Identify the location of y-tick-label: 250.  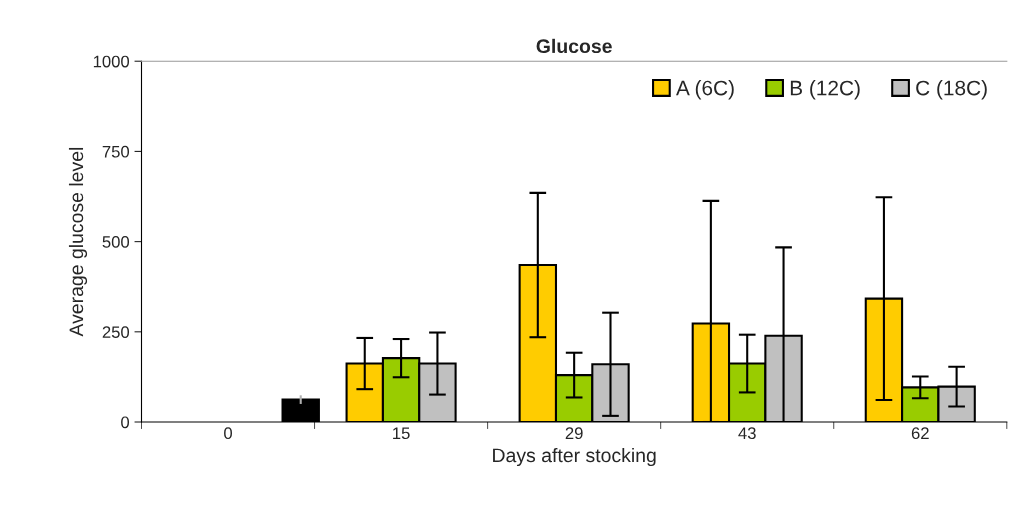
(116, 332).